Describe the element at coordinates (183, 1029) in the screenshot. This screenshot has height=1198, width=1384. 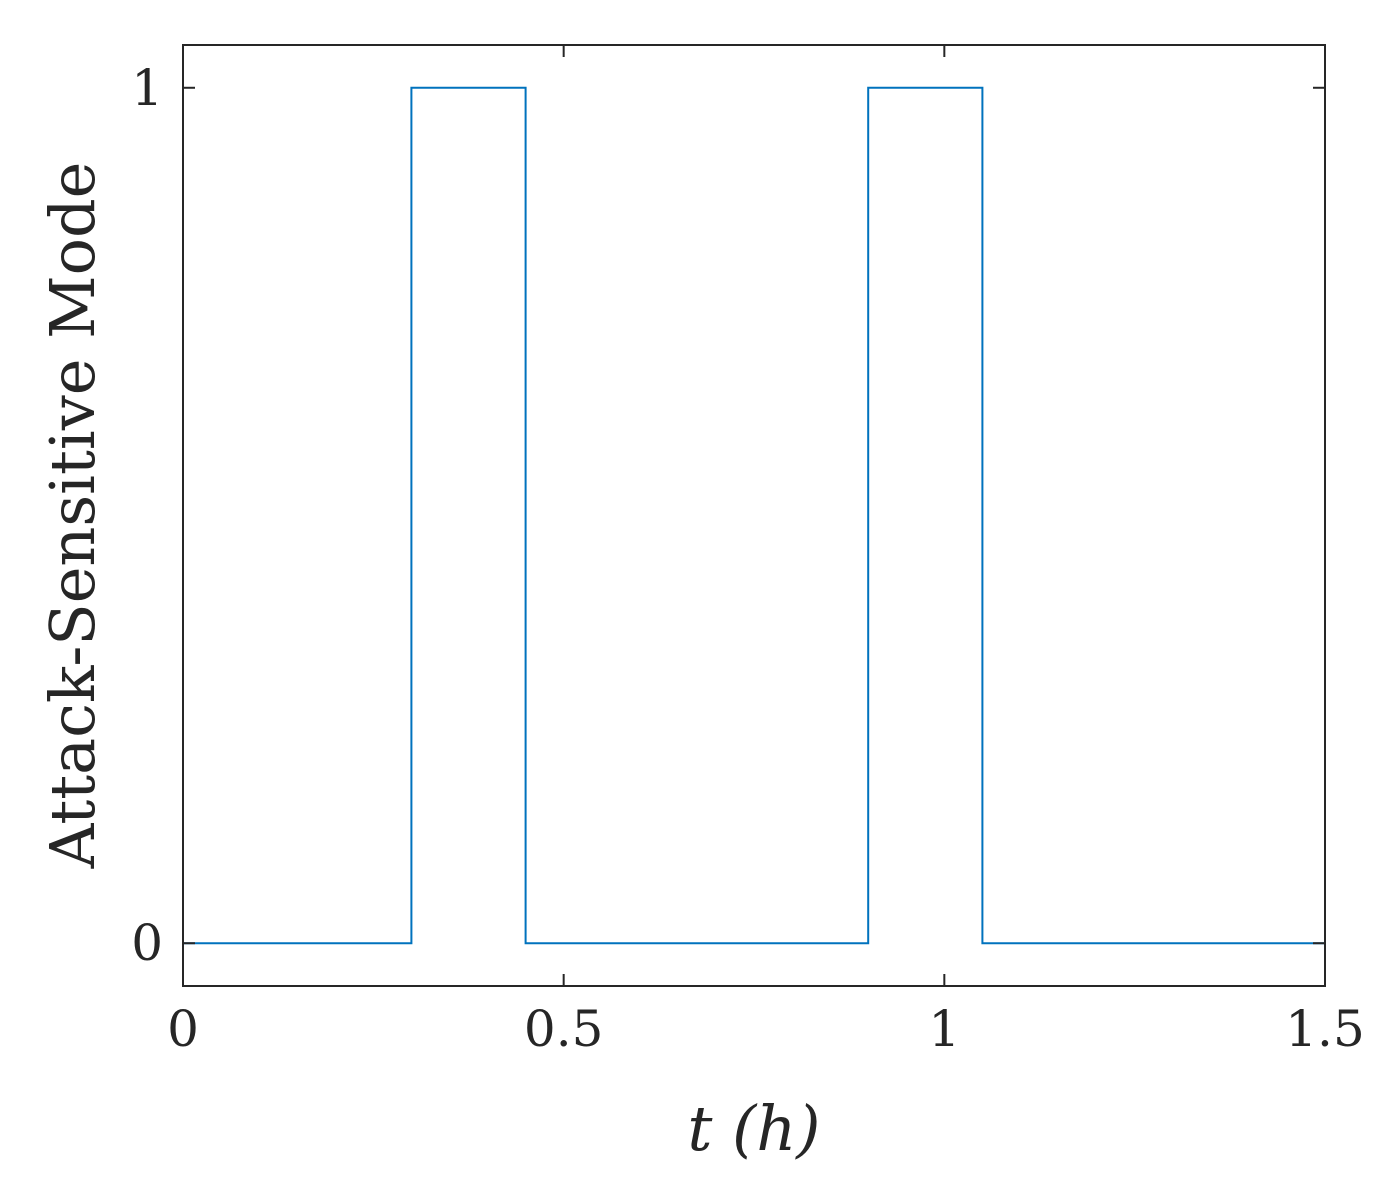
I see `x-tick-label-0: 0` at that location.